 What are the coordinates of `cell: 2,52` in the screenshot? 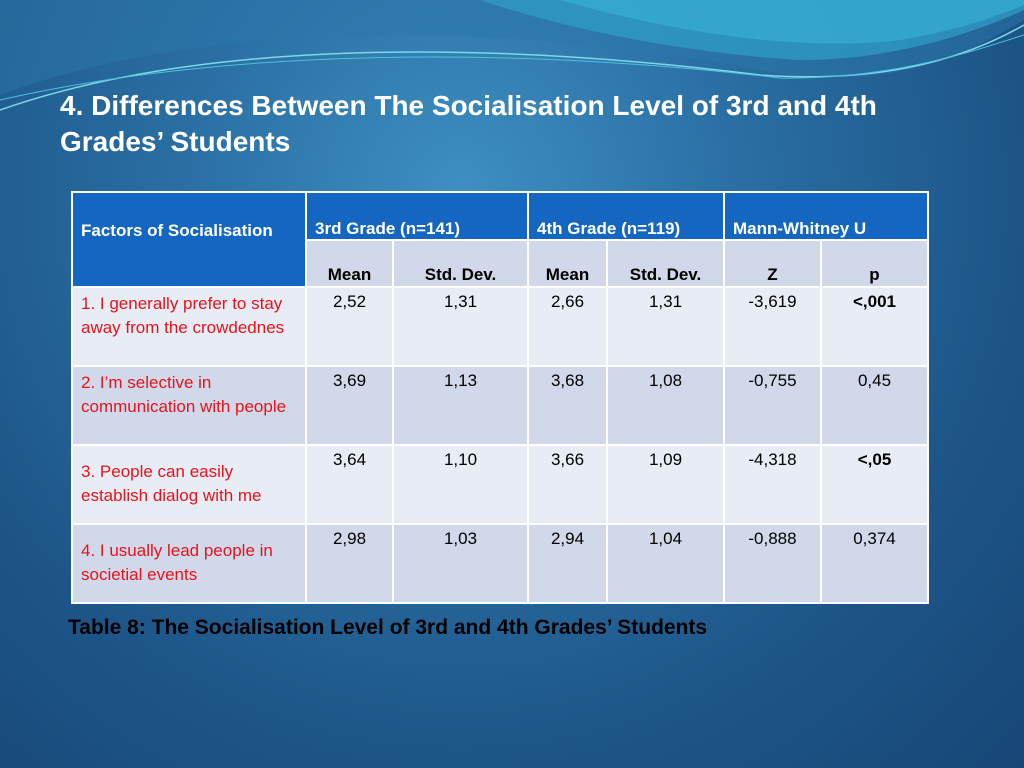 It's located at (349, 326).